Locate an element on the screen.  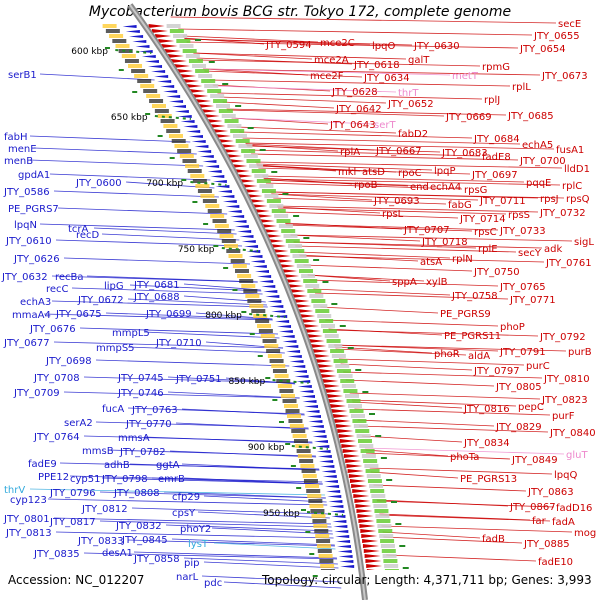
gene-label: fabD2 is located at coordinates (413, 134).